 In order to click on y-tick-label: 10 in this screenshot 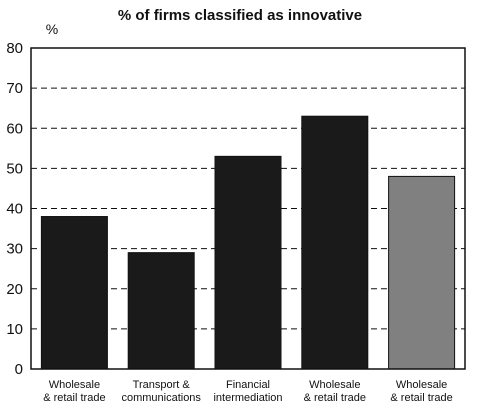, I will do `click(14, 329)`.